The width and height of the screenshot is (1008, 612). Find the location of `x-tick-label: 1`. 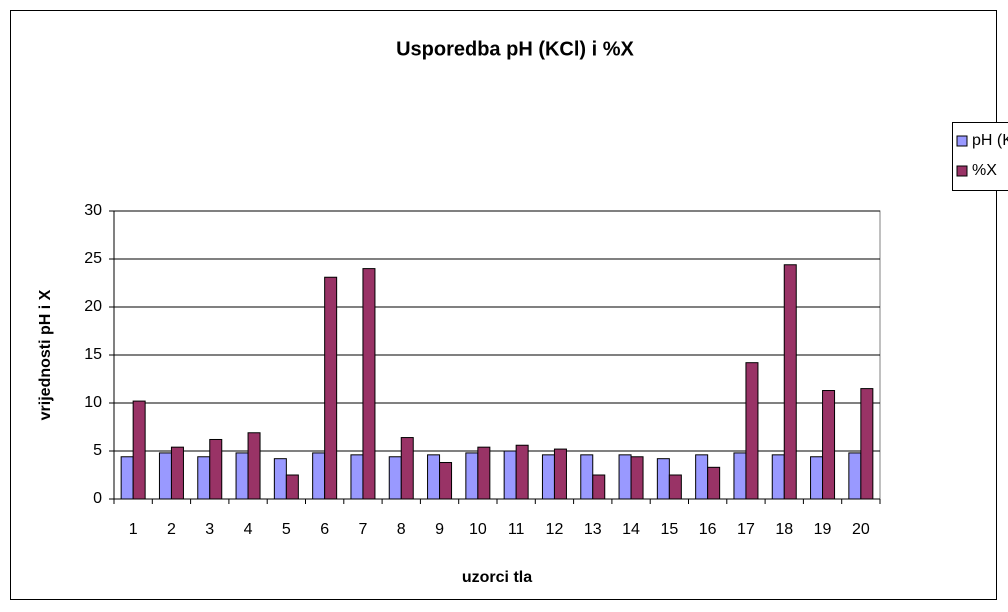

x-tick-label: 1 is located at coordinates (133, 529).